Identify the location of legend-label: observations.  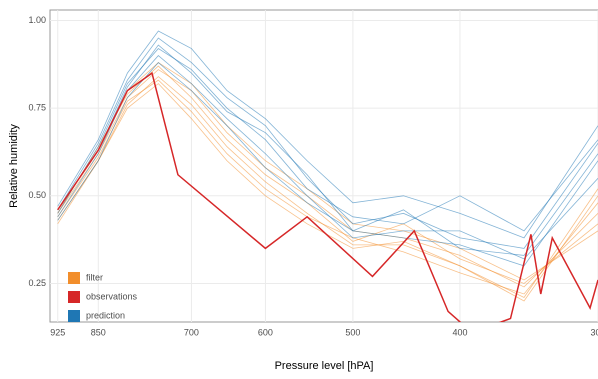
(112, 296).